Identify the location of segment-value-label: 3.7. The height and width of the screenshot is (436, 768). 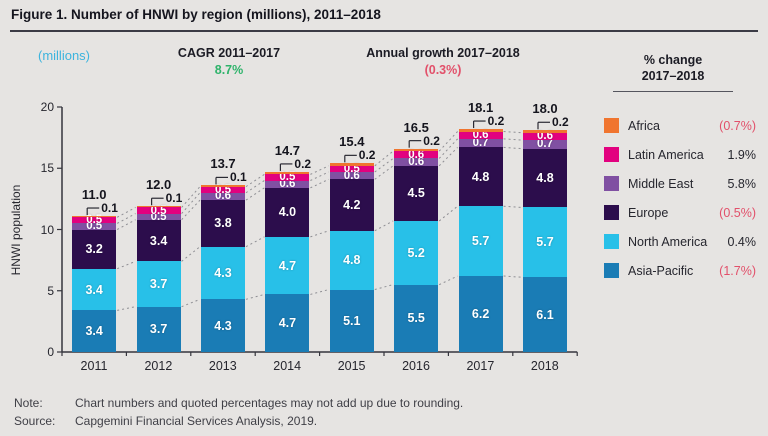
(158, 284).